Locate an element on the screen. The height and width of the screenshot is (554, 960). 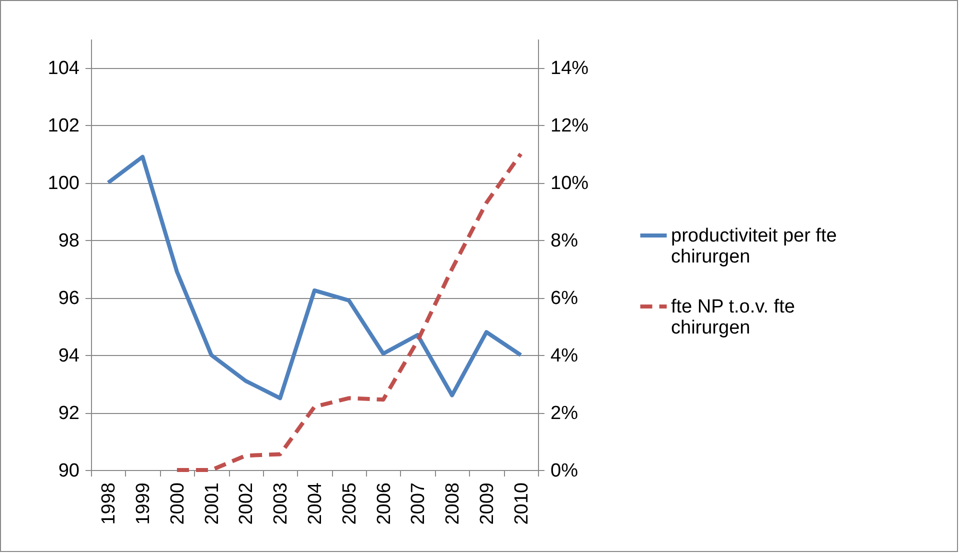
x-tick-label: 2008 is located at coordinates (453, 503).